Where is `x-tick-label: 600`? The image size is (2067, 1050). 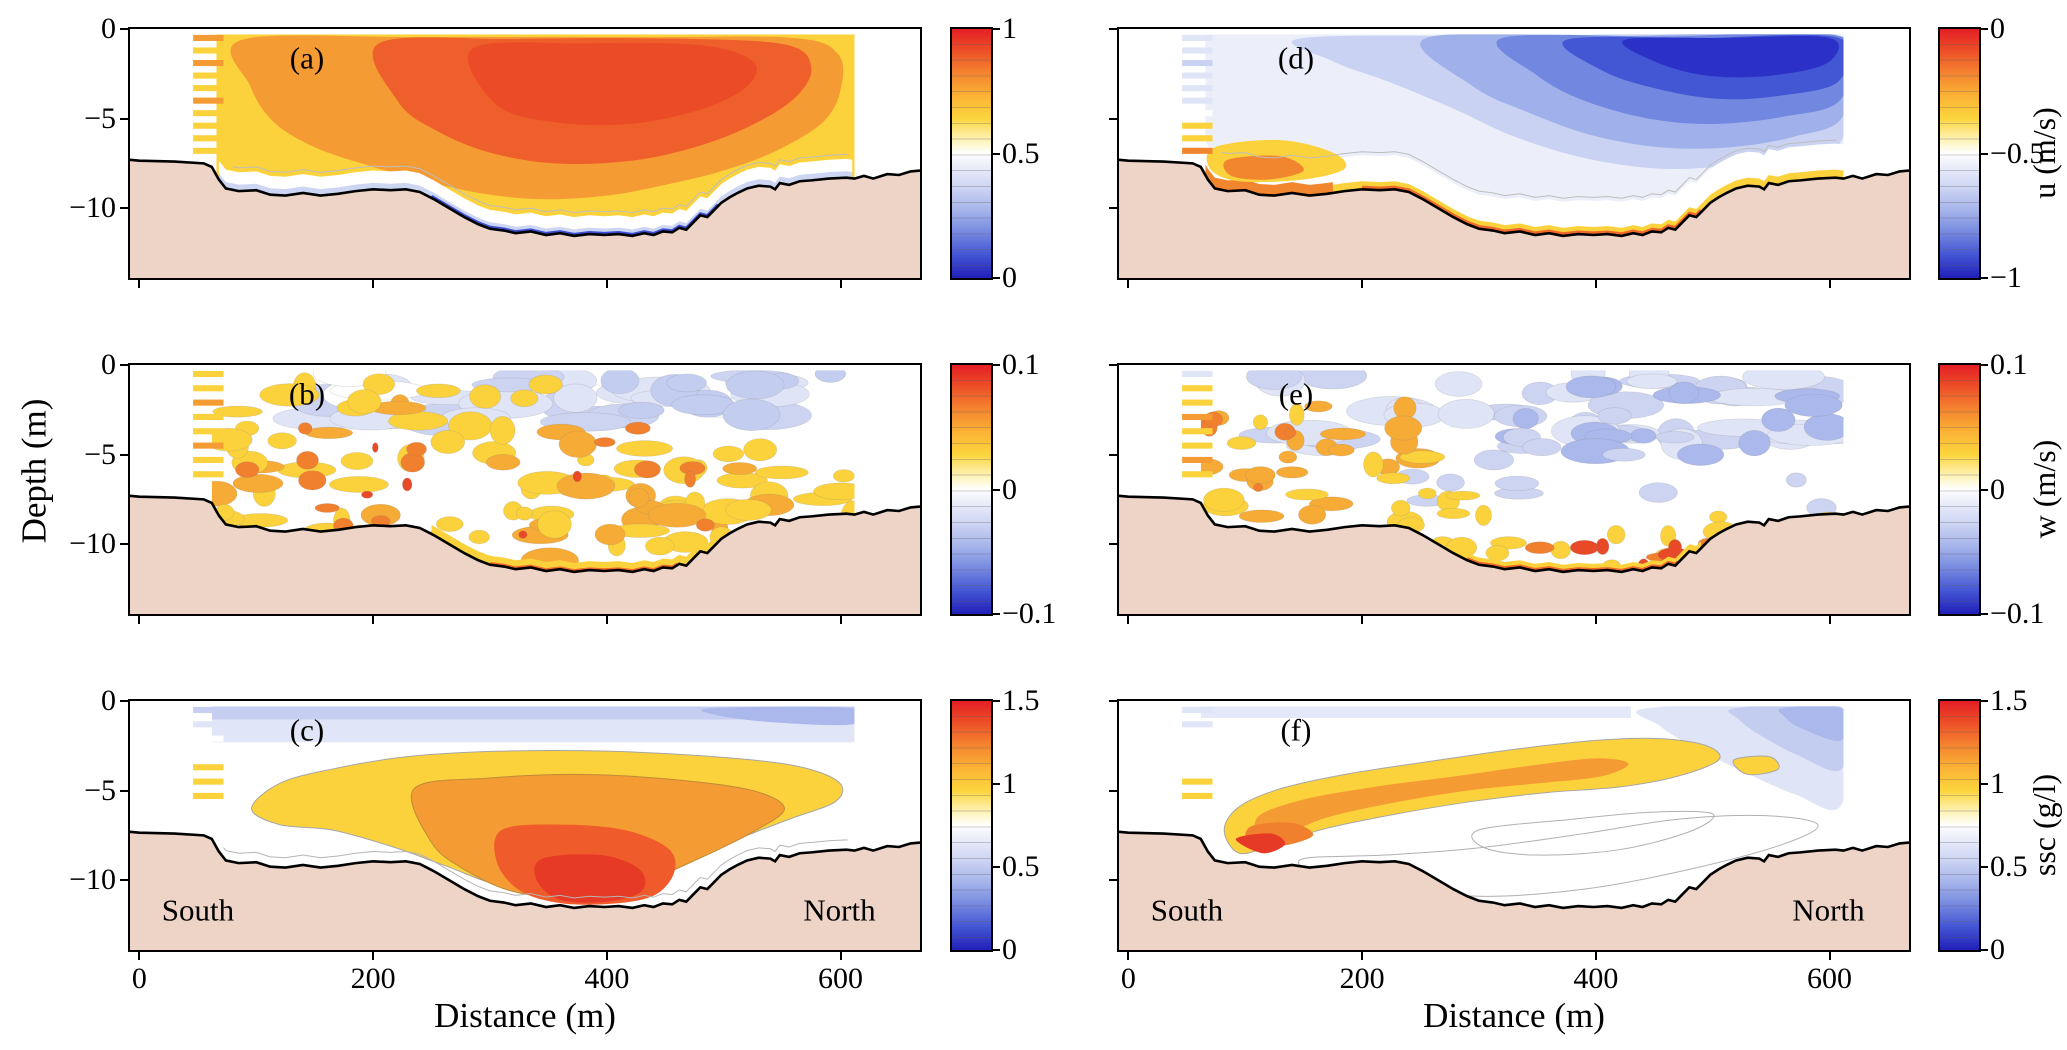
x-tick-label: 600 is located at coordinates (841, 978).